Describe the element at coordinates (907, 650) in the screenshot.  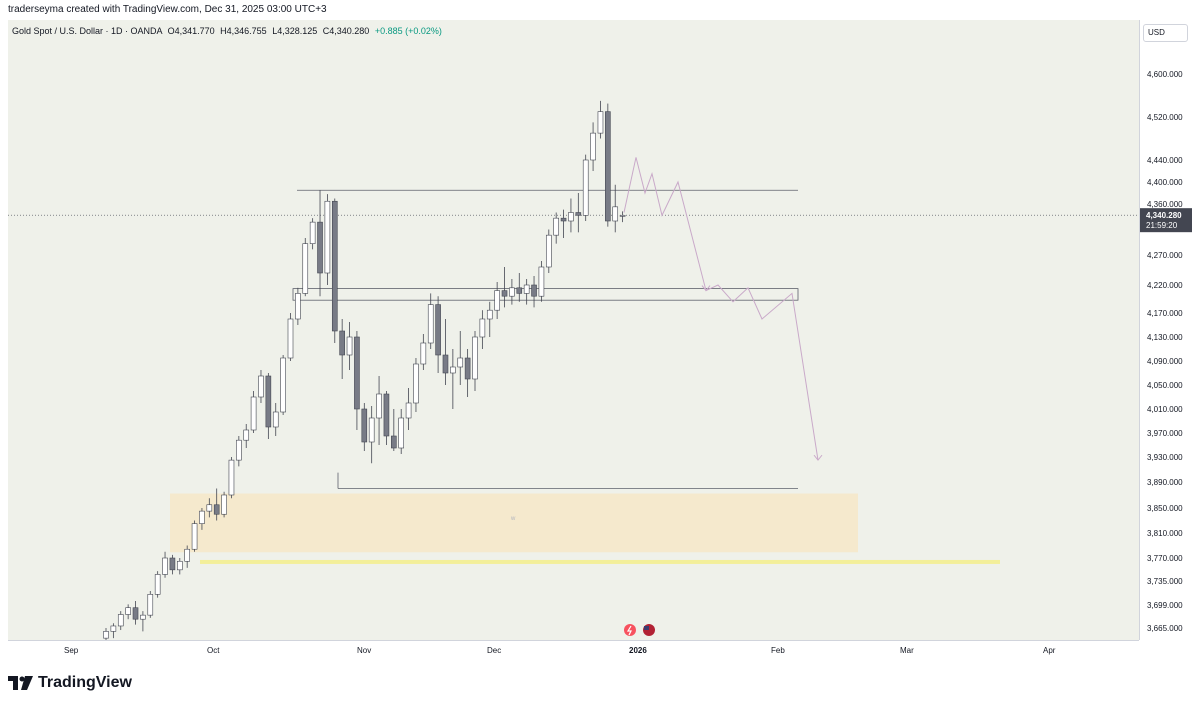
I see `x-tick-label: Mar` at that location.